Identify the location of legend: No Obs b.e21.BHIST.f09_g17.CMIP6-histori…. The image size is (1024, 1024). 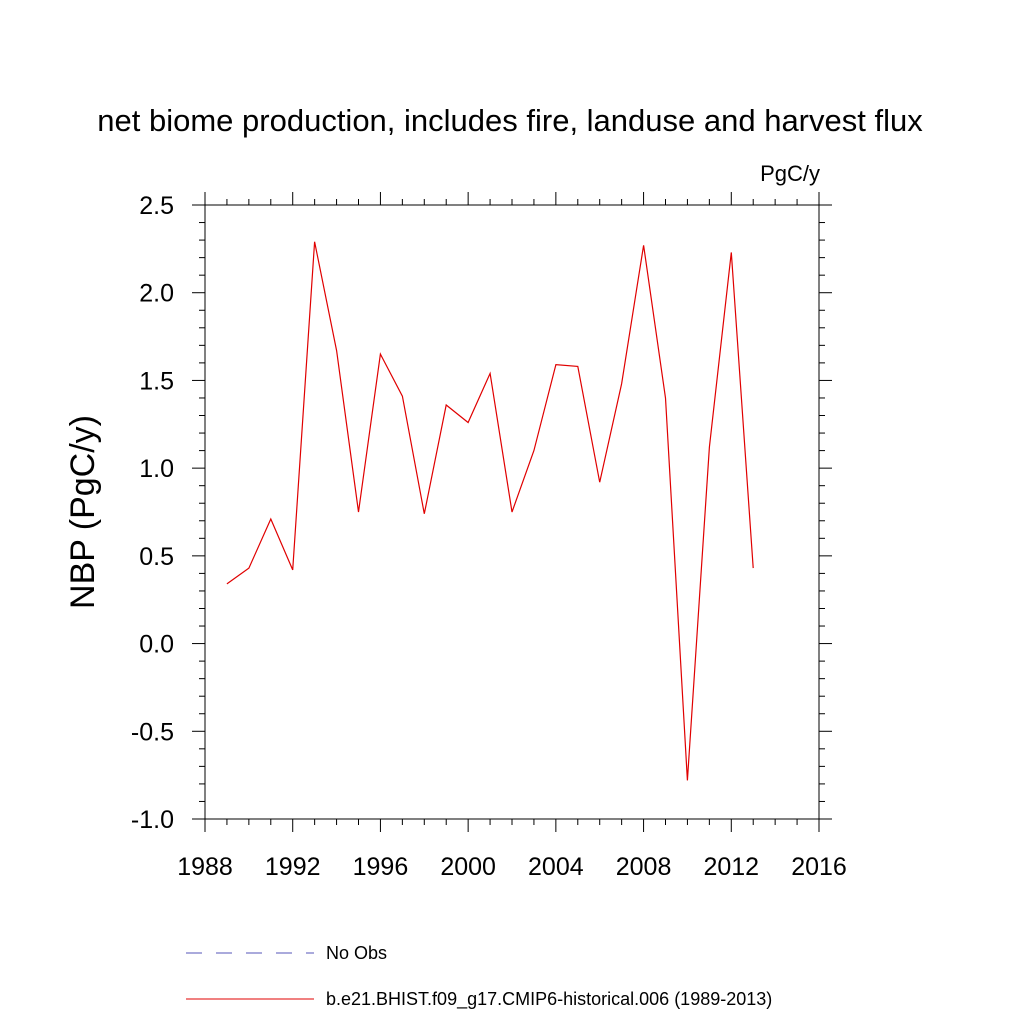
(479, 976).